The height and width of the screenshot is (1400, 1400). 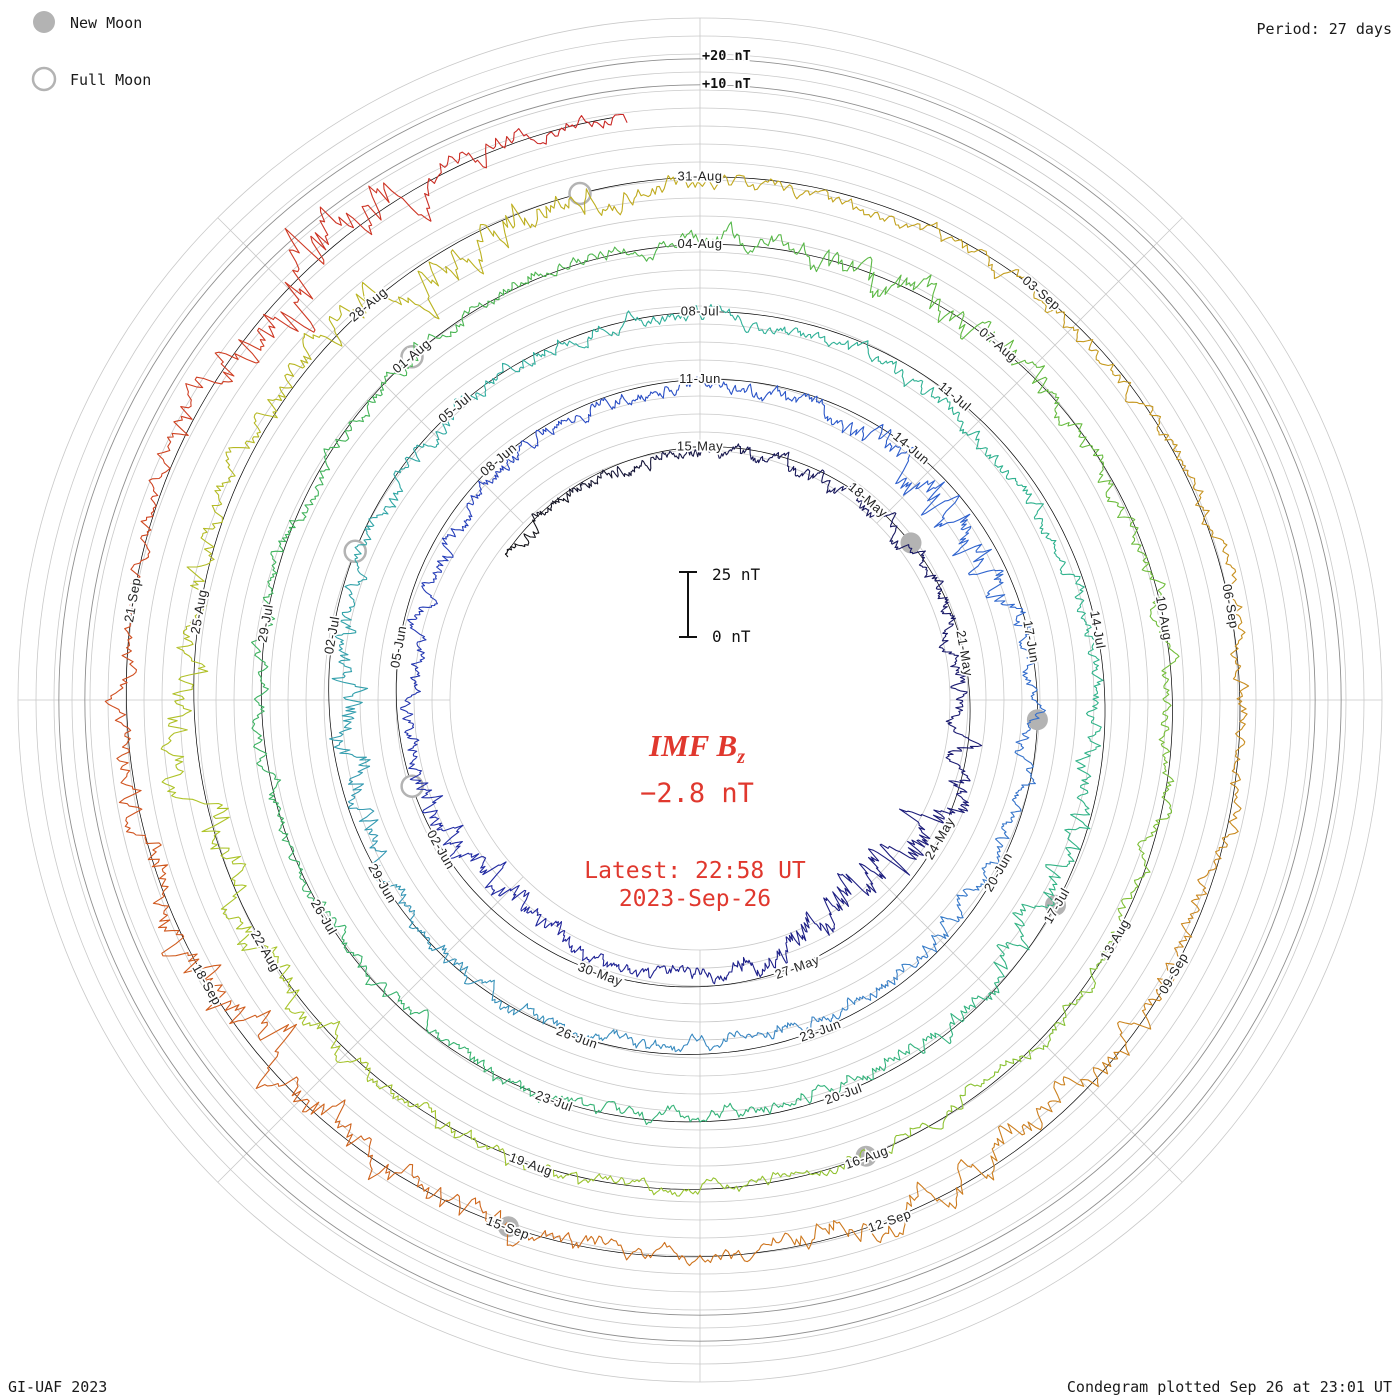 I want to click on date-label: 12-Sep, so click(x=889, y=1220).